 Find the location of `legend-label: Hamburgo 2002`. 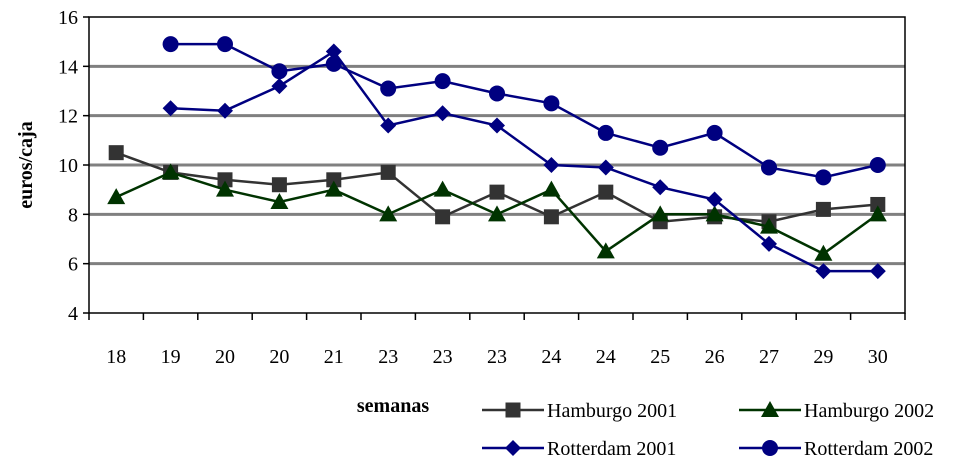

legend-label: Hamburgo 2002 is located at coordinates (869, 411).